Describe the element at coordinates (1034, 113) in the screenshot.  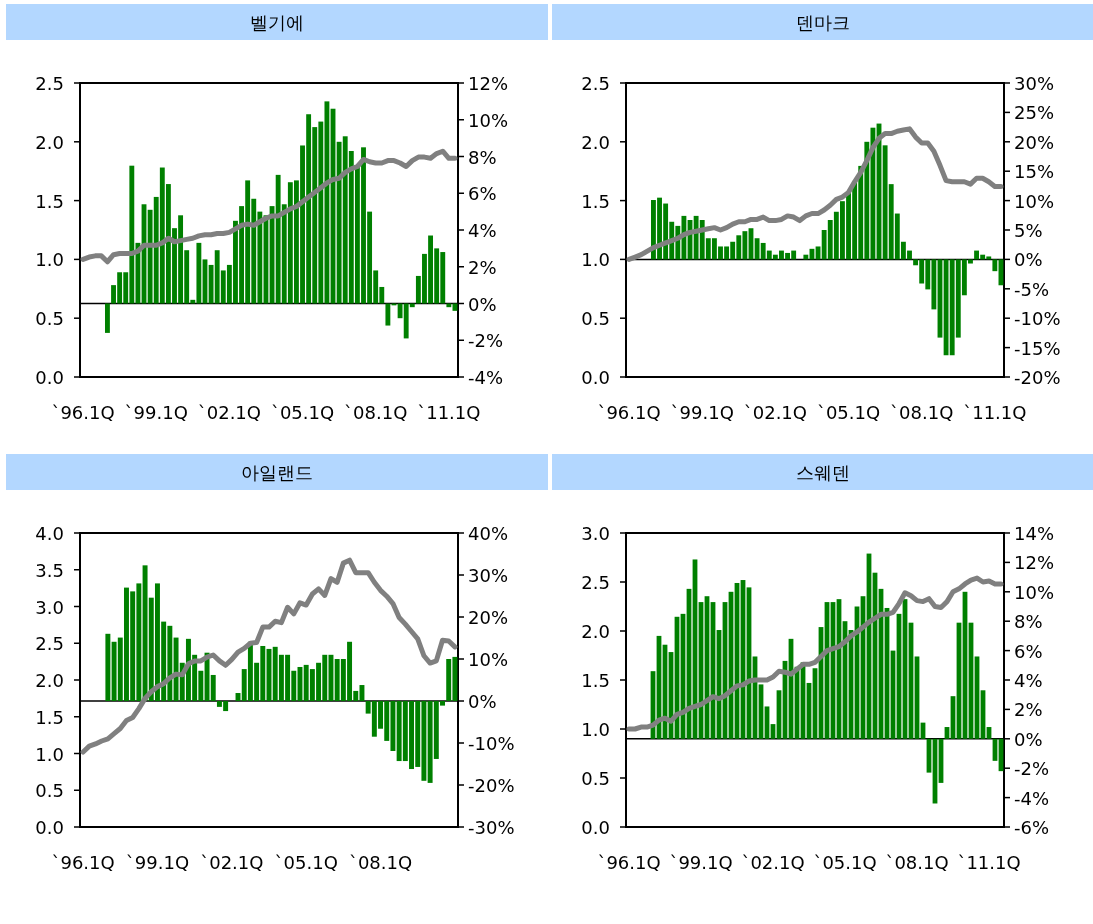
I see `y2-tick-label: 25%` at that location.